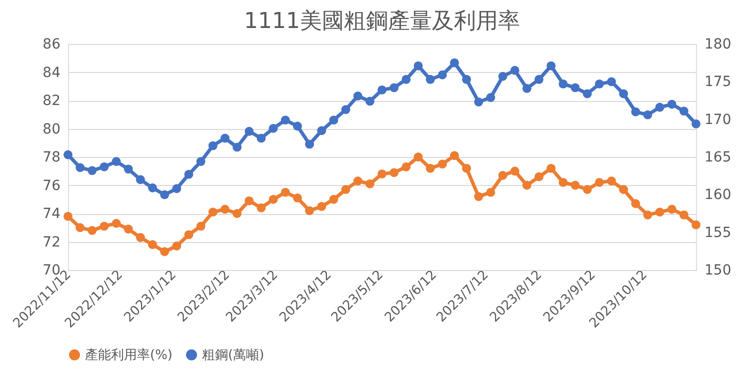 The height and width of the screenshot is (371, 741). Describe the element at coordinates (718, 158) in the screenshot. I see `y2-tick-label: 165` at that location.